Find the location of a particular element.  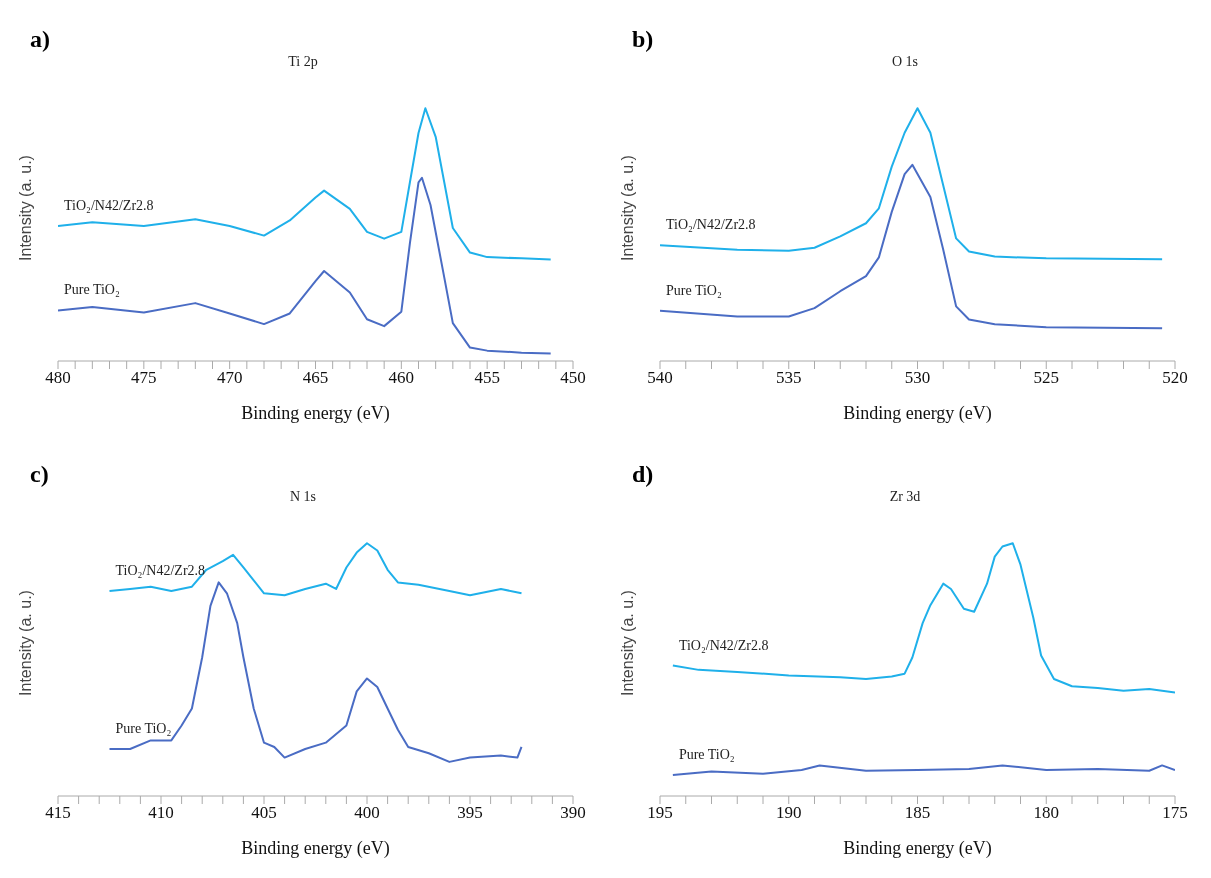

x-tick-label: 390 is located at coordinates (573, 813).